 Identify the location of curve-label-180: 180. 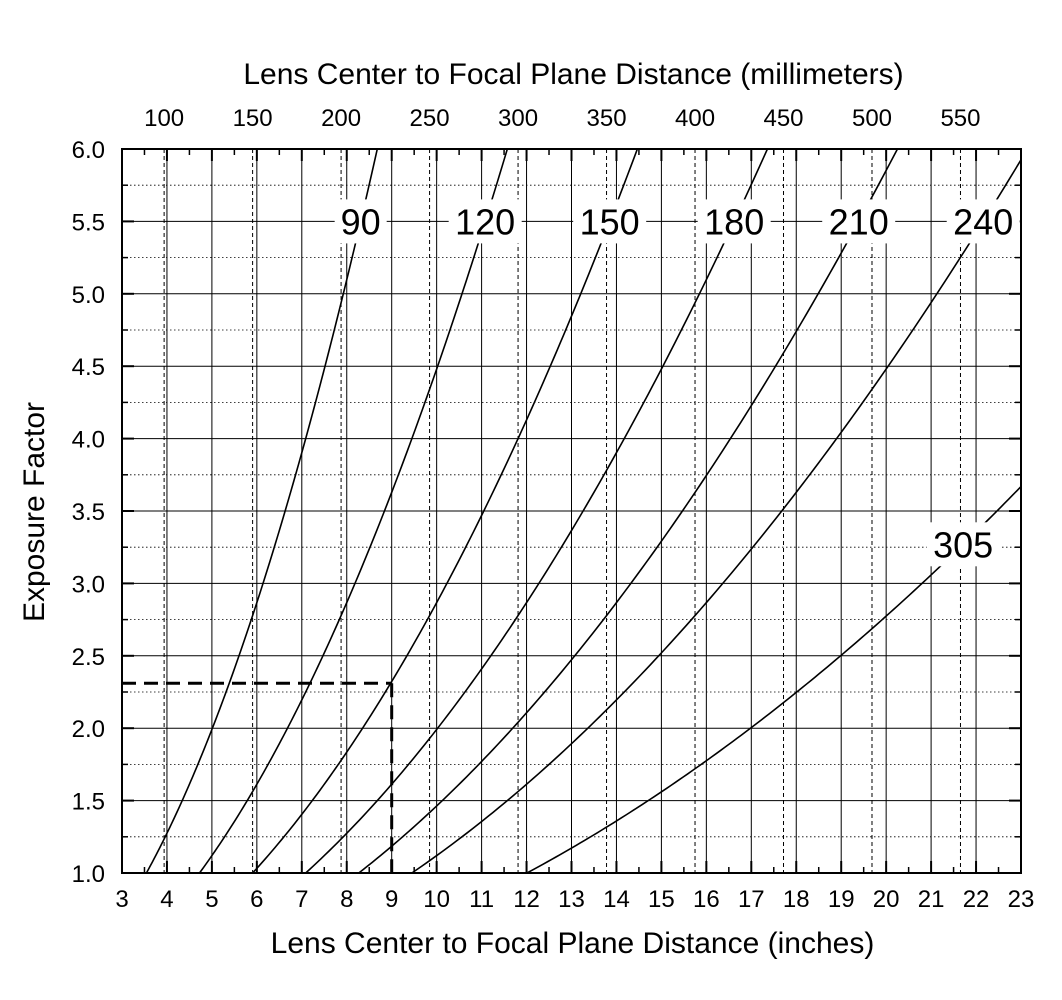
(734, 221).